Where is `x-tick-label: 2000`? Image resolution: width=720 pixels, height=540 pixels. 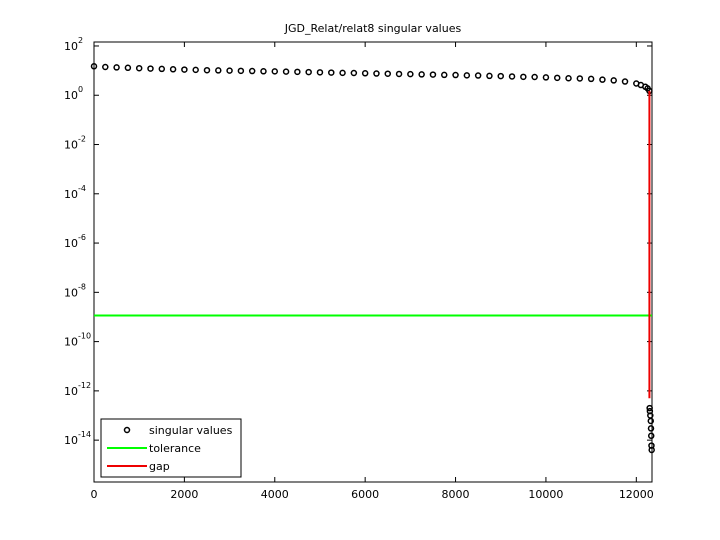 x-tick-label: 2000 is located at coordinates (184, 494).